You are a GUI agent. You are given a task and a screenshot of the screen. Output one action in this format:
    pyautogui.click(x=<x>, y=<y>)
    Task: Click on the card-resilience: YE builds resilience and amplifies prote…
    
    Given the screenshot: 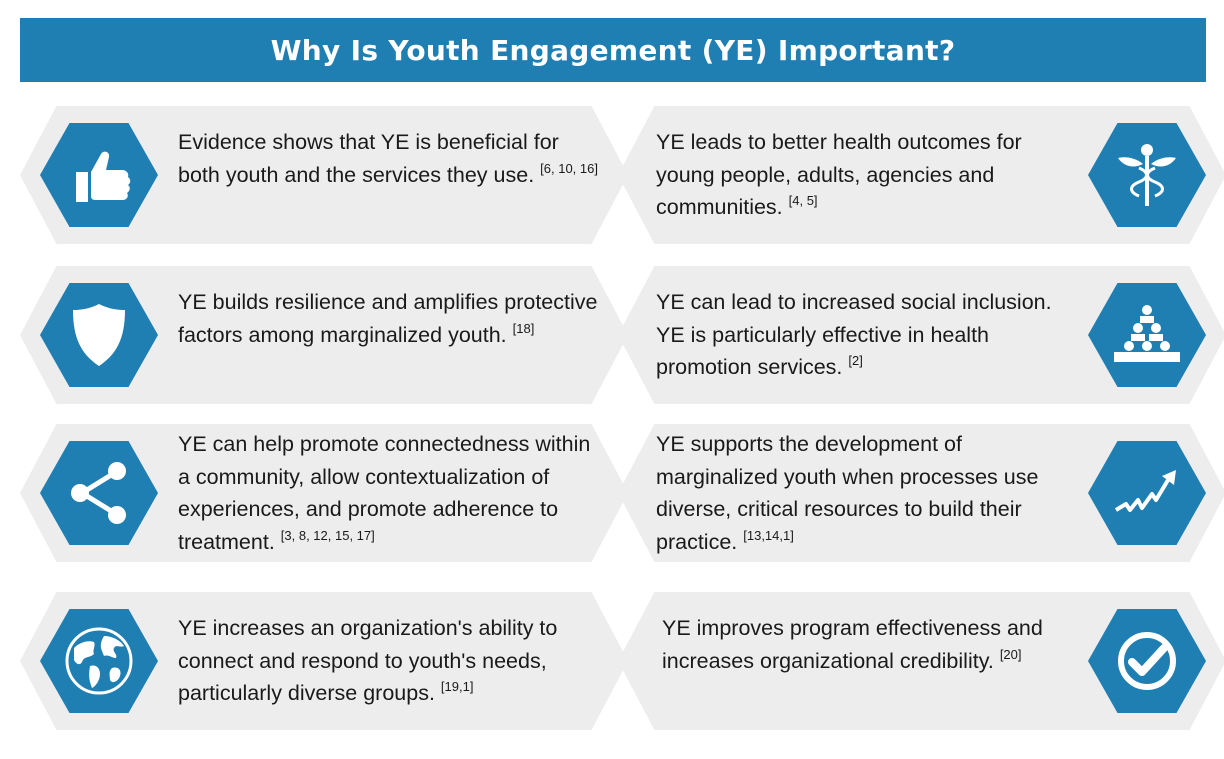 What is the action you would take?
    pyautogui.click(x=324, y=335)
    